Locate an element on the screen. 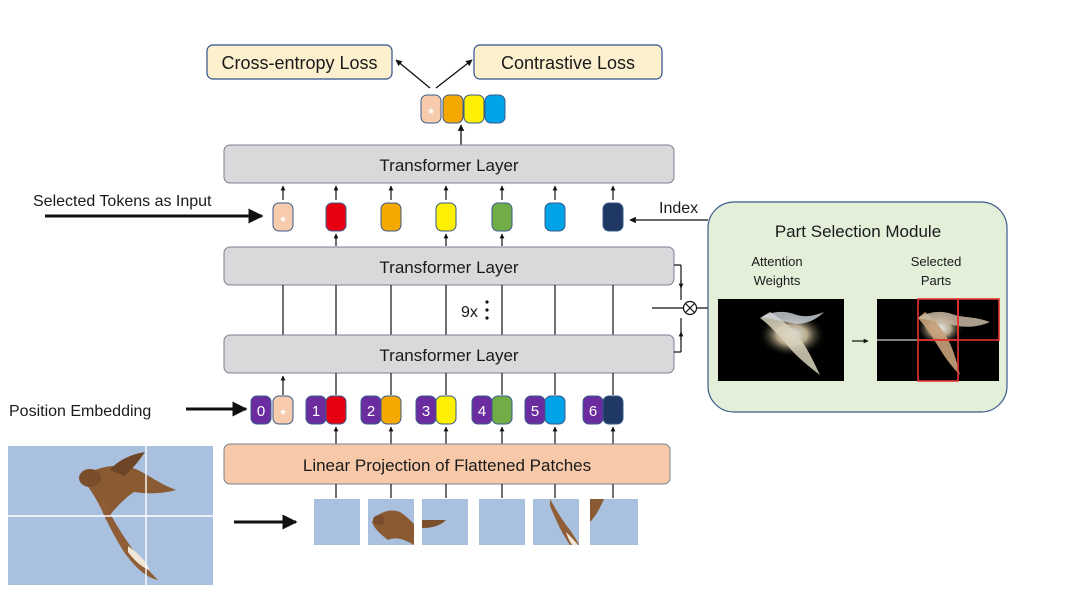 This screenshot has height=598, width=1071. position-id-5: 5 is located at coordinates (535, 411).